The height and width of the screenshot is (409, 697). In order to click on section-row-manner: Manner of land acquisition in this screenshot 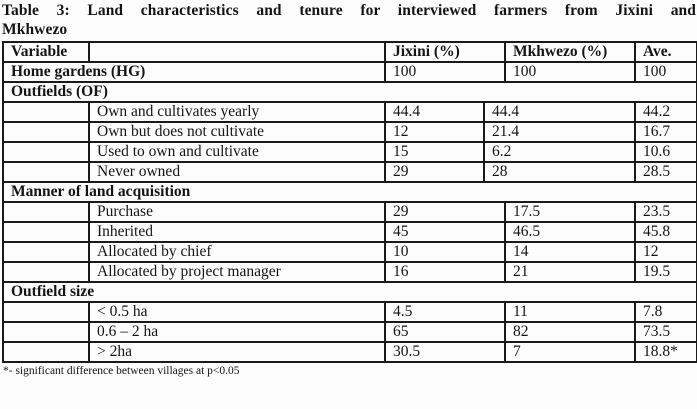, I will do `click(349, 192)`.